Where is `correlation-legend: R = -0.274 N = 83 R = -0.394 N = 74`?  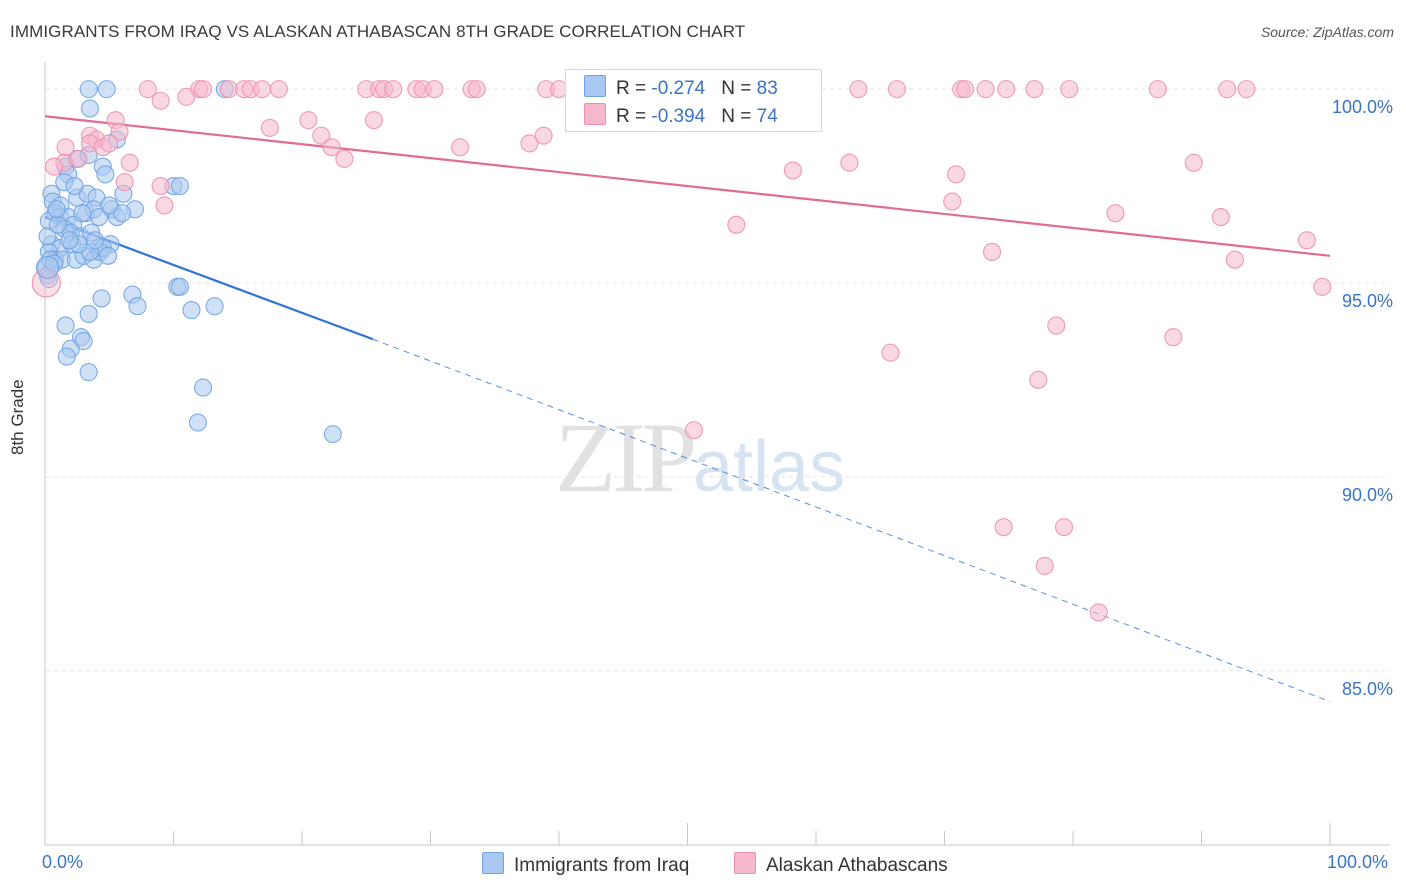 correlation-legend: R = -0.274 N = 83 R = -0.394 N = 74 is located at coordinates (693, 100).